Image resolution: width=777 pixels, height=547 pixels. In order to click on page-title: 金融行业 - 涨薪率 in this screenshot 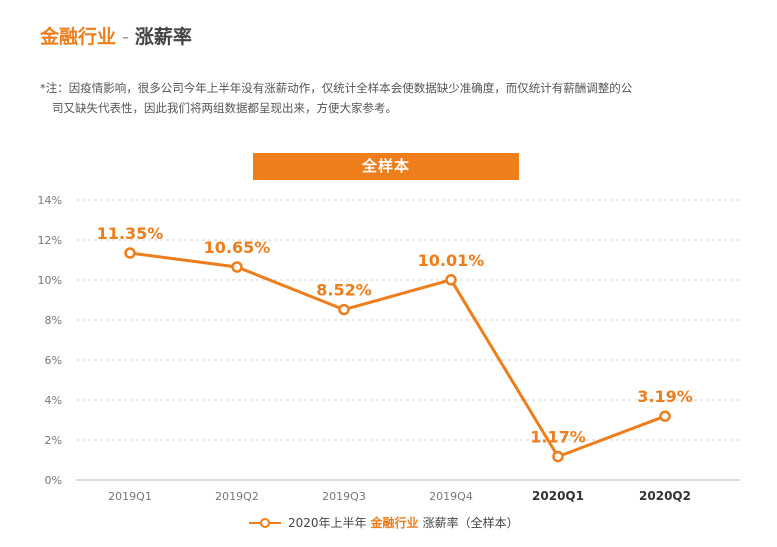, I will do `click(116, 35)`.